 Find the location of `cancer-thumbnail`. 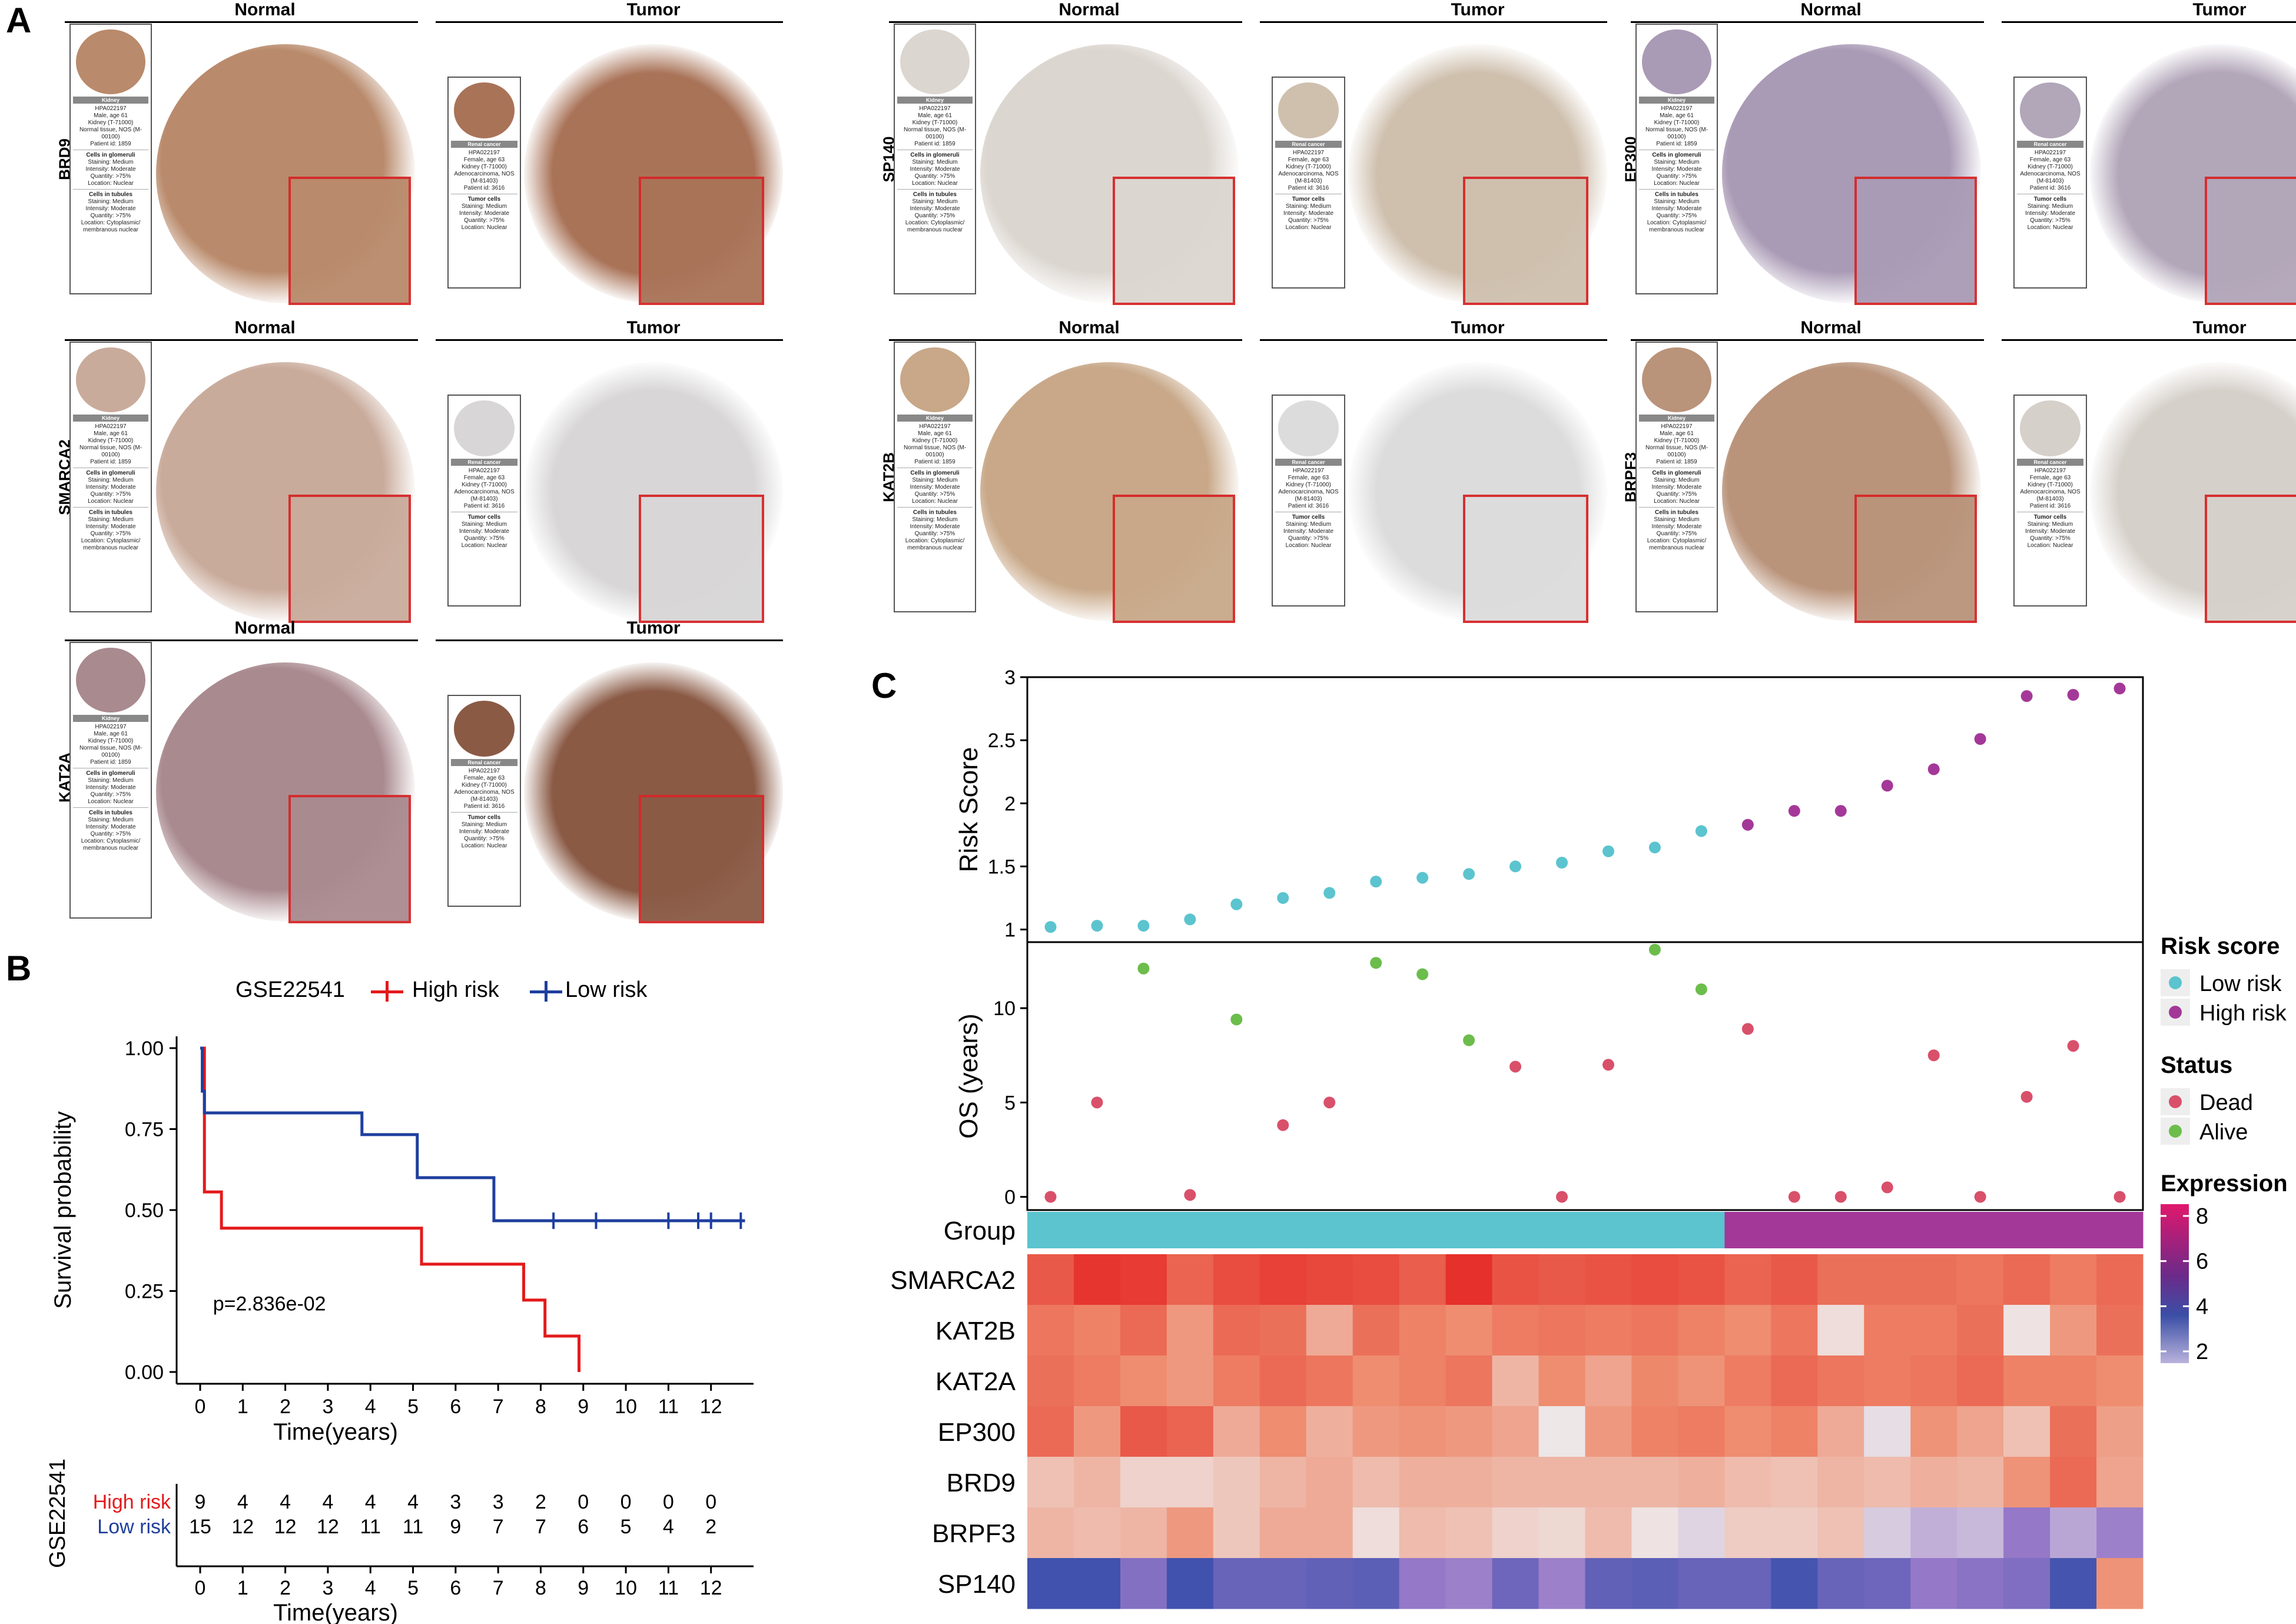

cancer-thumbnail is located at coordinates (2050, 110).